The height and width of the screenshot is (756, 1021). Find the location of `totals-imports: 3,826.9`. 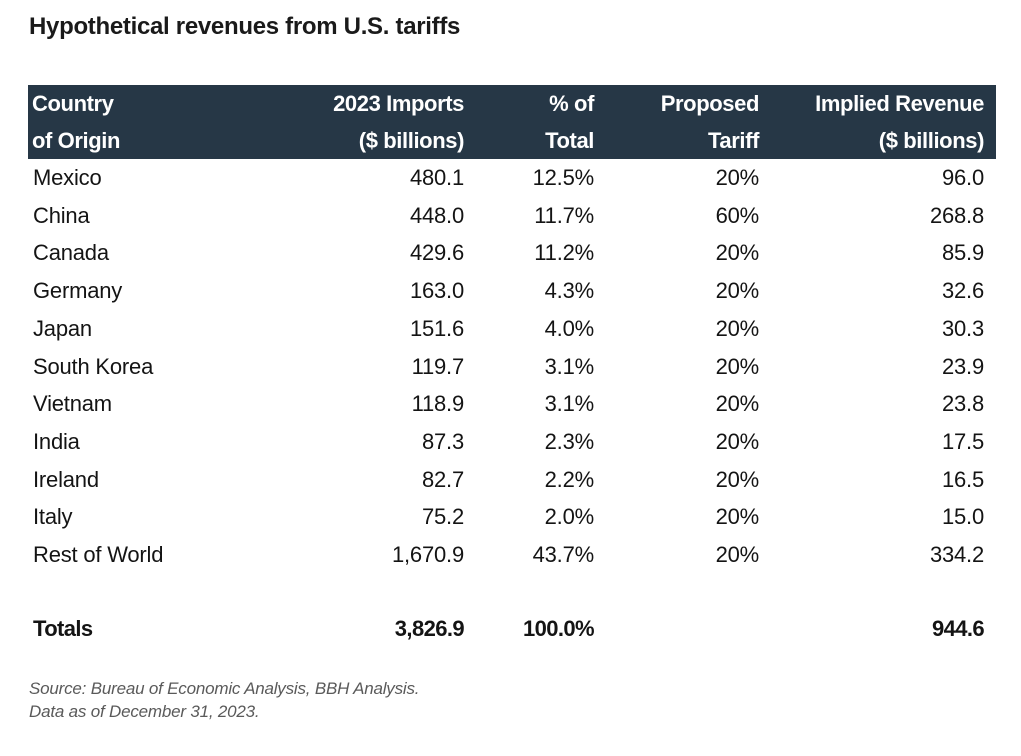

totals-imports: 3,826.9 is located at coordinates (429, 628).